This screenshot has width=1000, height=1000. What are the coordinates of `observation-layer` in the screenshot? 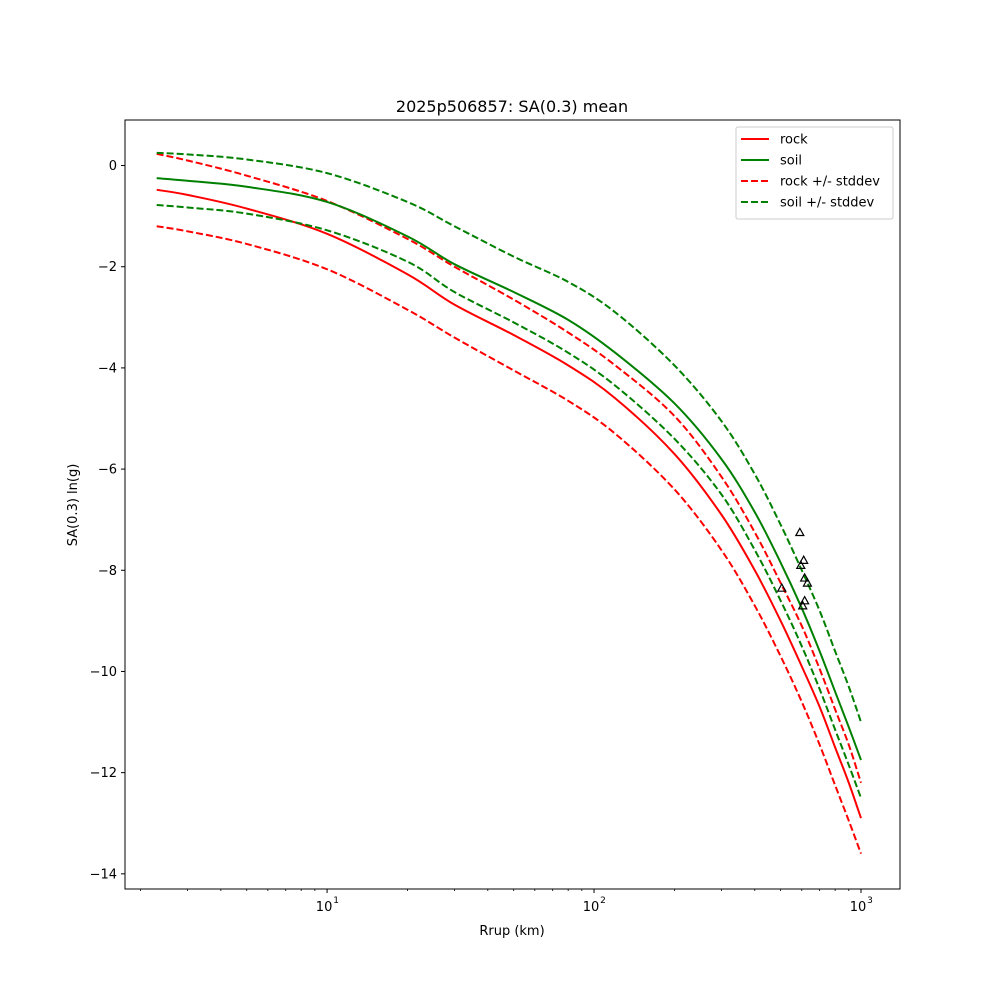 It's located at (794, 568).